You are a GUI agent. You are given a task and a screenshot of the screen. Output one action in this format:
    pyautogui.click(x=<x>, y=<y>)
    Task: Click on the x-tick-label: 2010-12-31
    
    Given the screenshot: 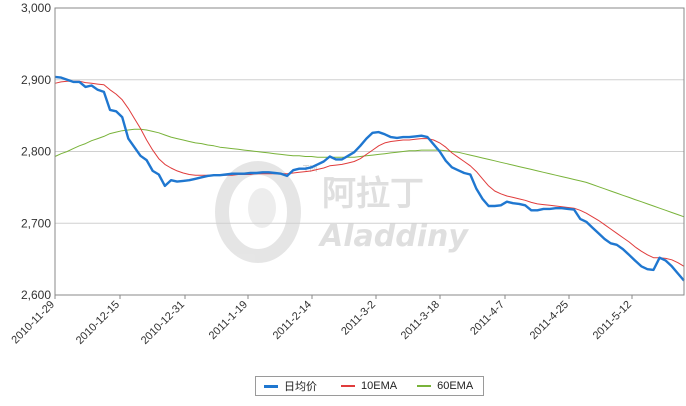 What is the action you would take?
    pyautogui.click(x=163, y=323)
    